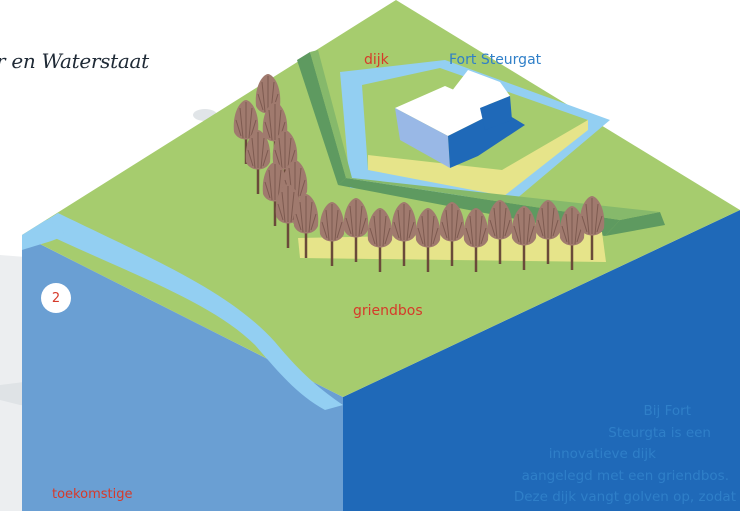 This screenshot has height=511, width=740. I want to click on fort-label: Fort Steurgat, so click(495, 60).